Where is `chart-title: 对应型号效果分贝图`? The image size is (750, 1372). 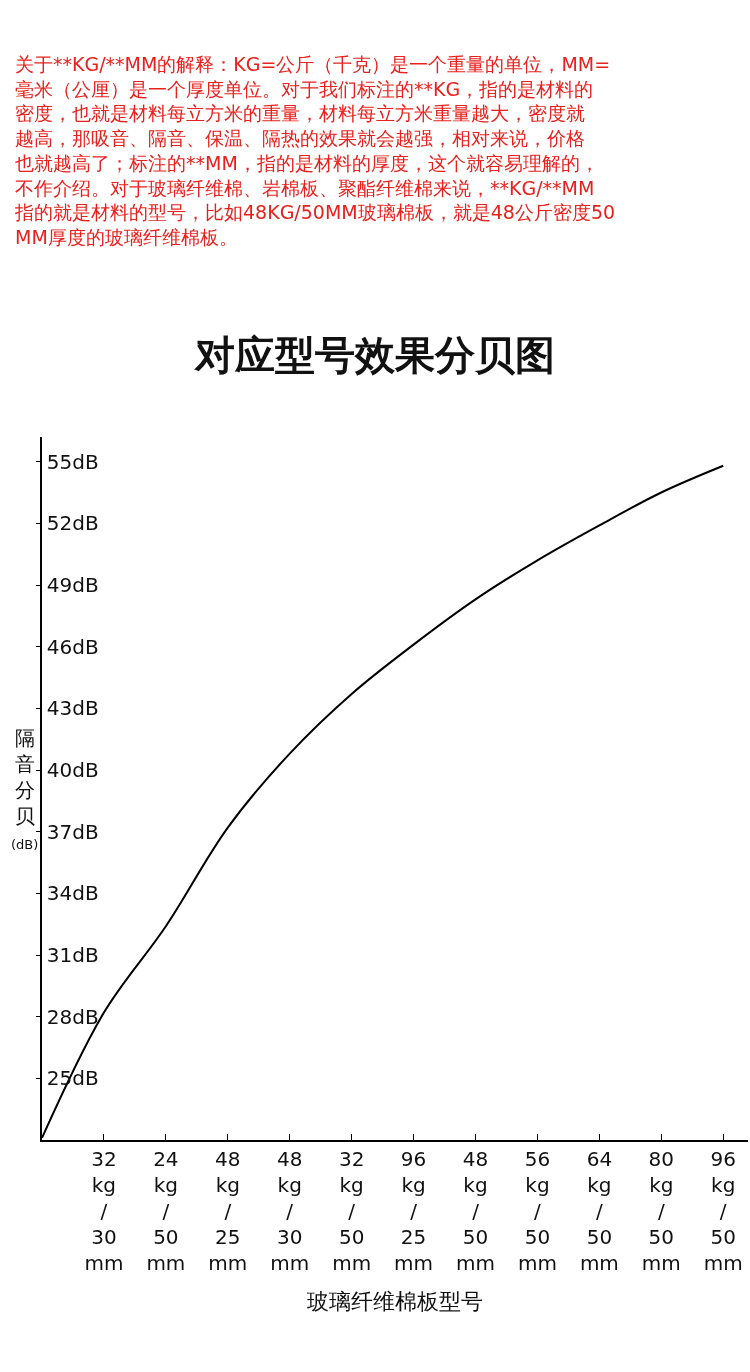
chart-title: 对应型号效果分贝图 is located at coordinates (374, 355).